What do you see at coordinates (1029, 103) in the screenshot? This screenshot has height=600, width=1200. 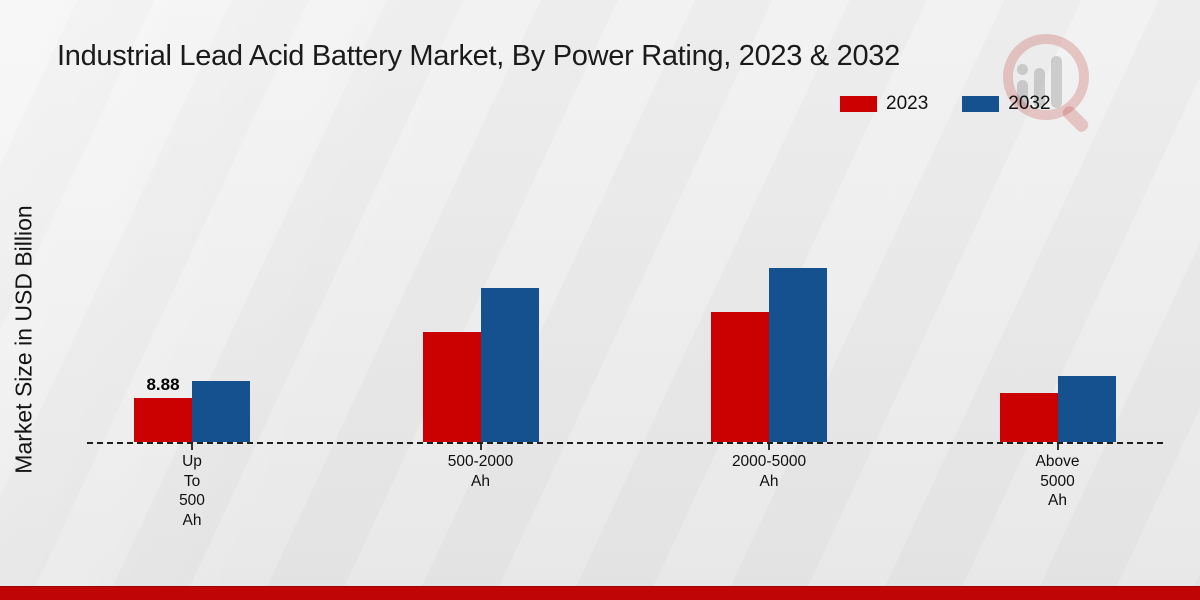 I see `legend-label-2032: 2032` at bounding box center [1029, 103].